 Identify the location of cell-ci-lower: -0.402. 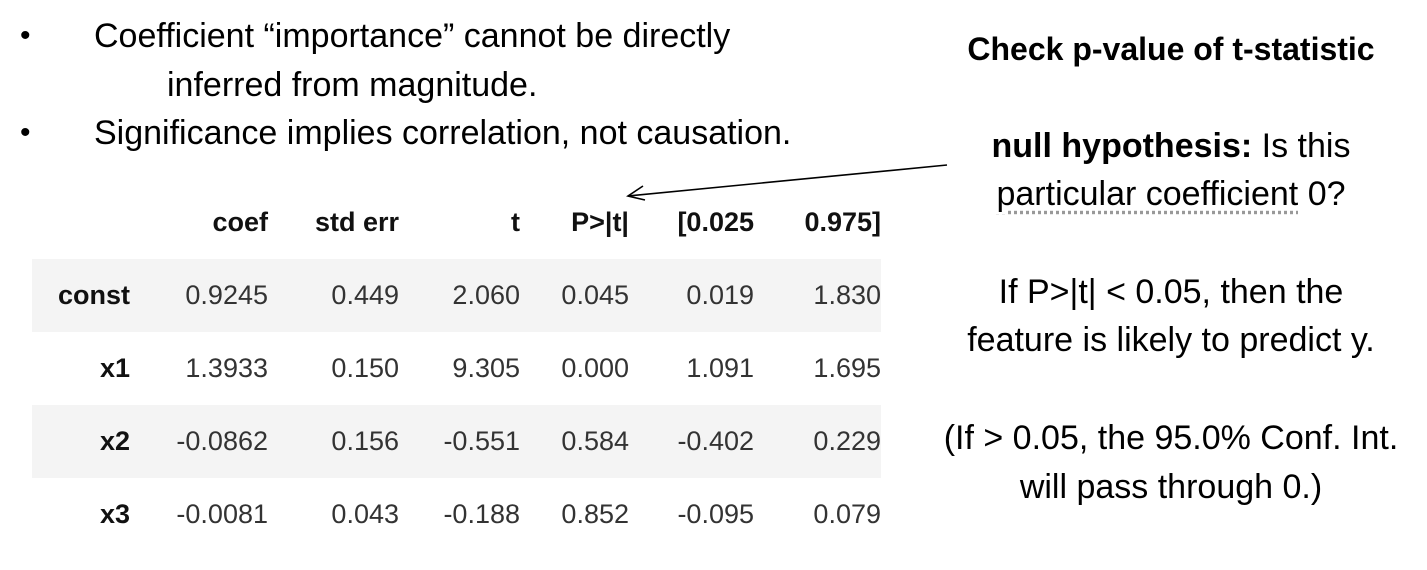
(715, 441).